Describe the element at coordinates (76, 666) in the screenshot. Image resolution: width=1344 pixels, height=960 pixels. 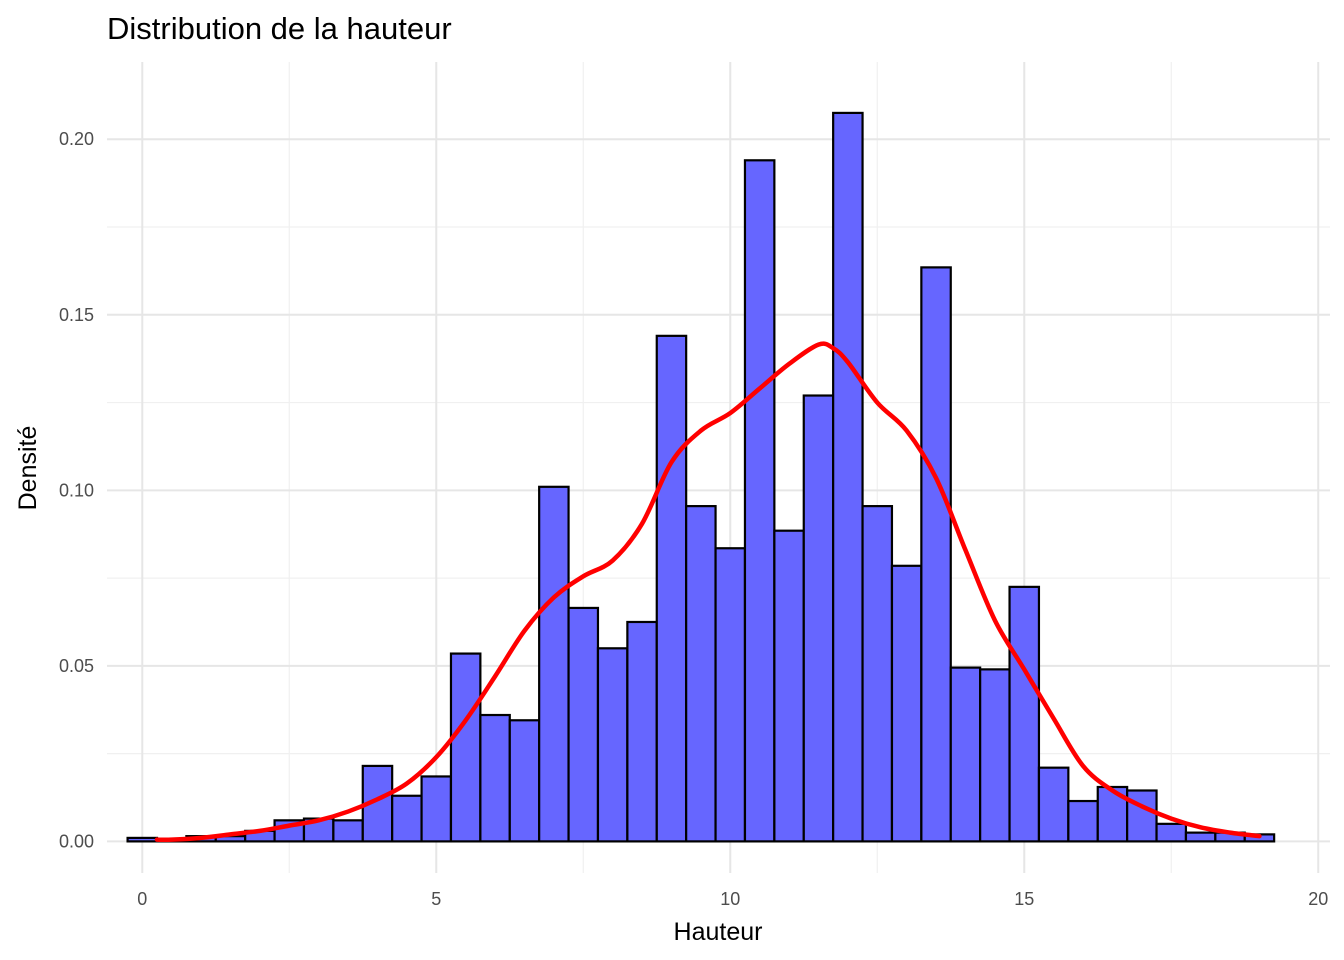
I see `y-tick-label: 0.05` at that location.